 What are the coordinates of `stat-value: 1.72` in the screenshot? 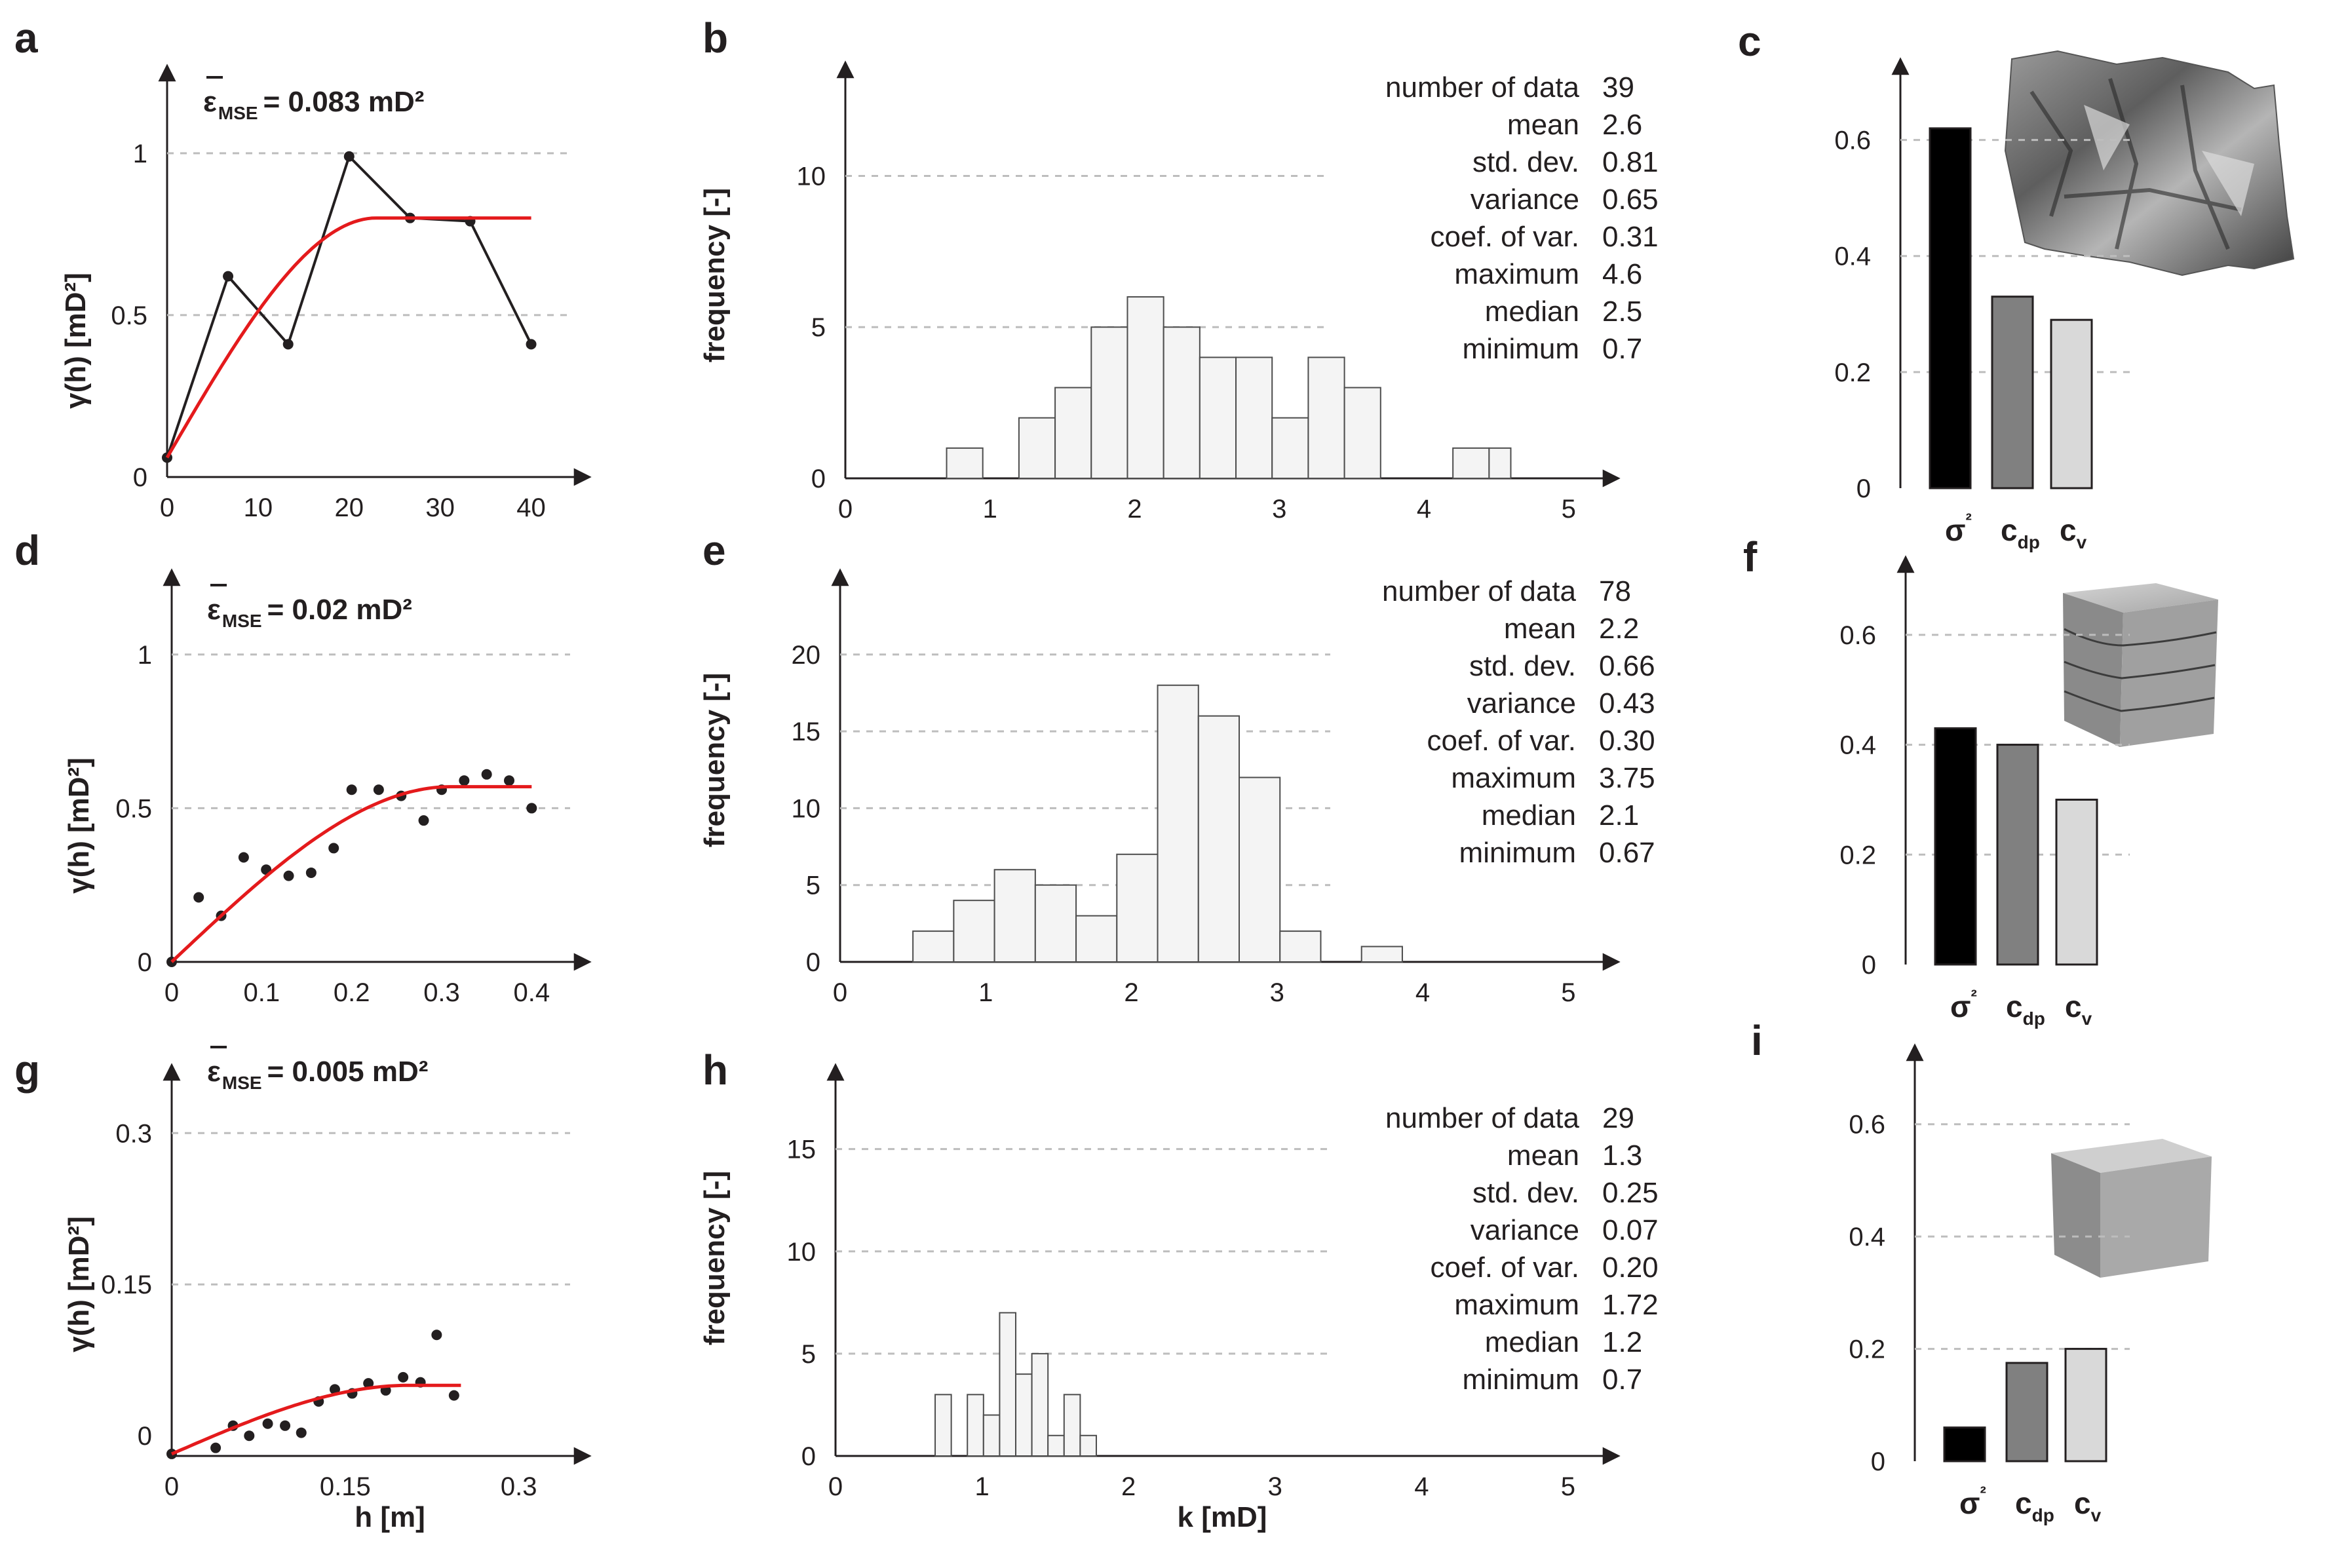 It's located at (1630, 1305).